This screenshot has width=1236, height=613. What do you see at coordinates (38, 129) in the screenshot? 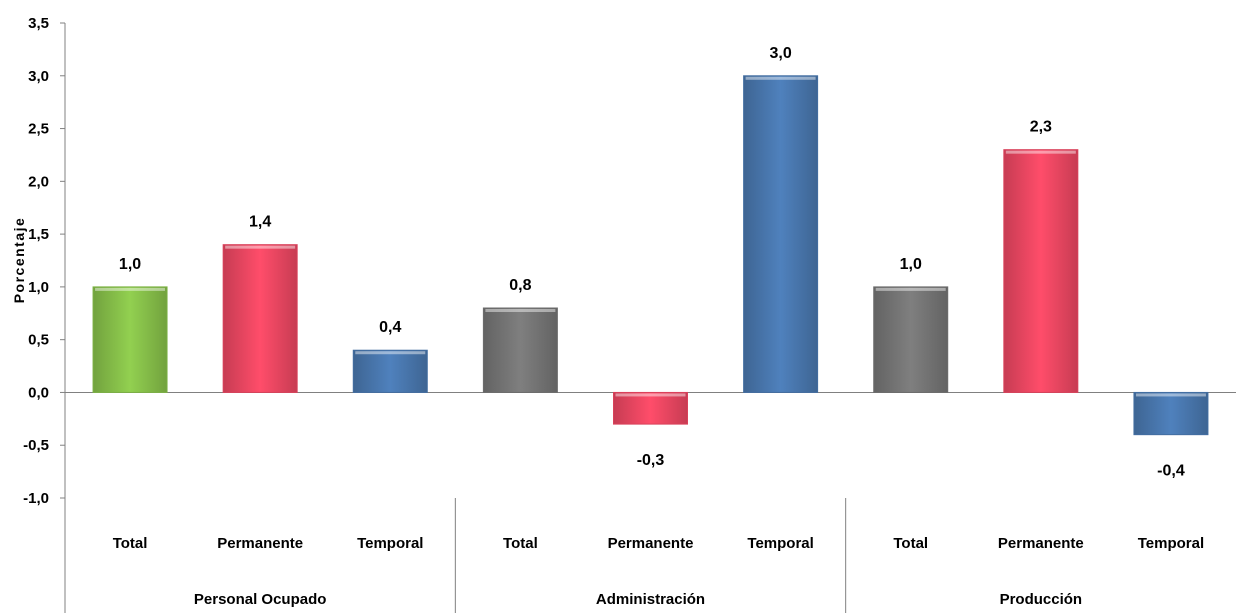
I see `y-tick-label: 2,5` at bounding box center [38, 129].